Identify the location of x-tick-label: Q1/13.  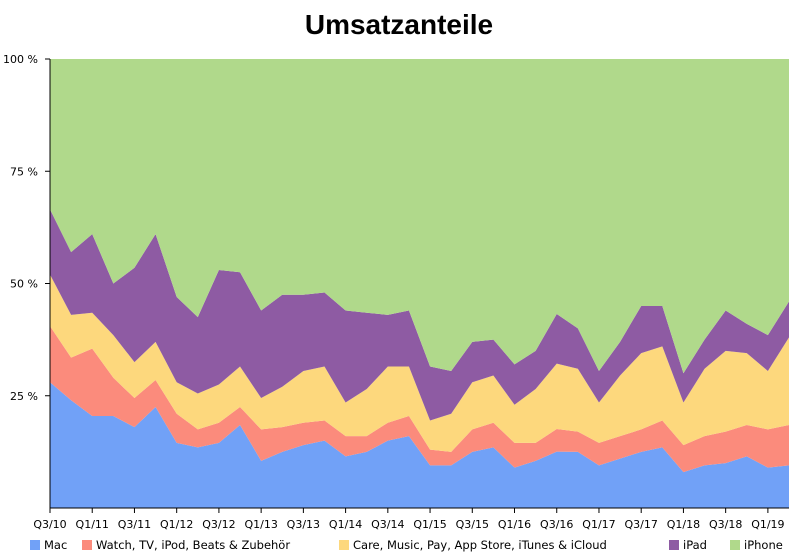
(260, 524).